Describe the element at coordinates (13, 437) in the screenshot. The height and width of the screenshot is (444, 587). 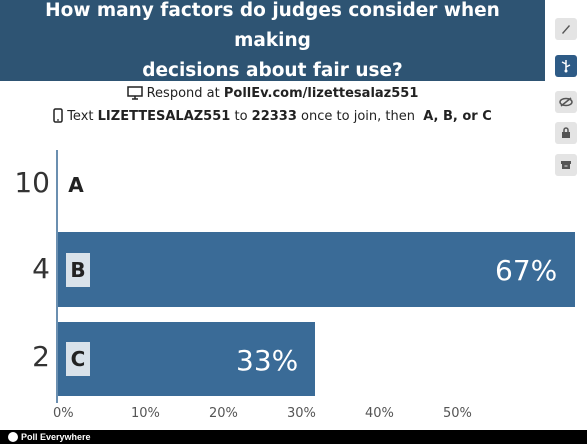
I see `logo-mark-icon` at that location.